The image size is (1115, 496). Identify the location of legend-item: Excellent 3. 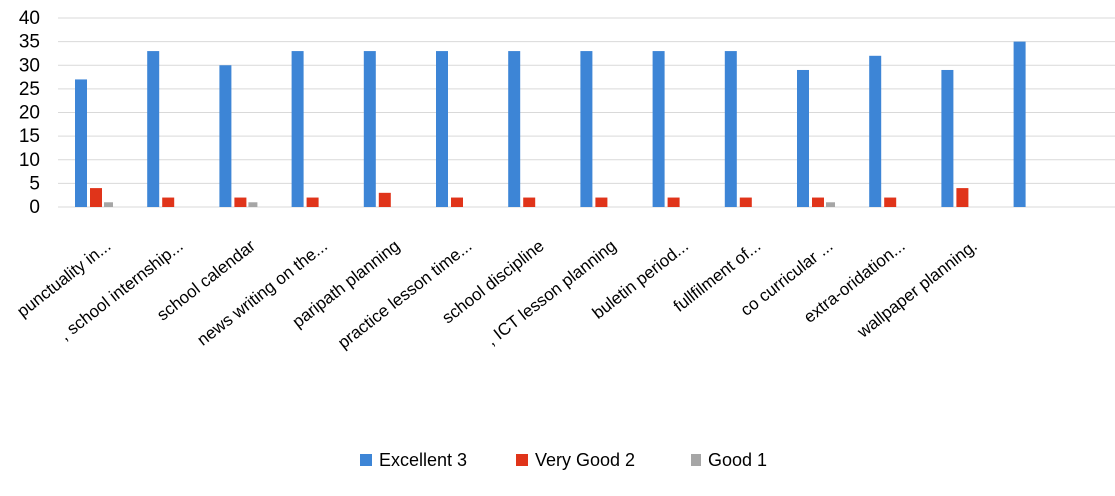
(413, 460).